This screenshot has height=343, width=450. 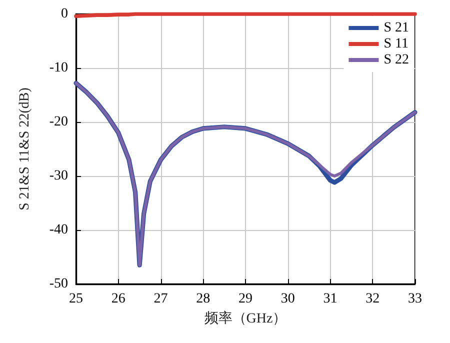 I want to click on y-axis-title: S 21&S 11&S 22(dB), so click(x=25, y=148).